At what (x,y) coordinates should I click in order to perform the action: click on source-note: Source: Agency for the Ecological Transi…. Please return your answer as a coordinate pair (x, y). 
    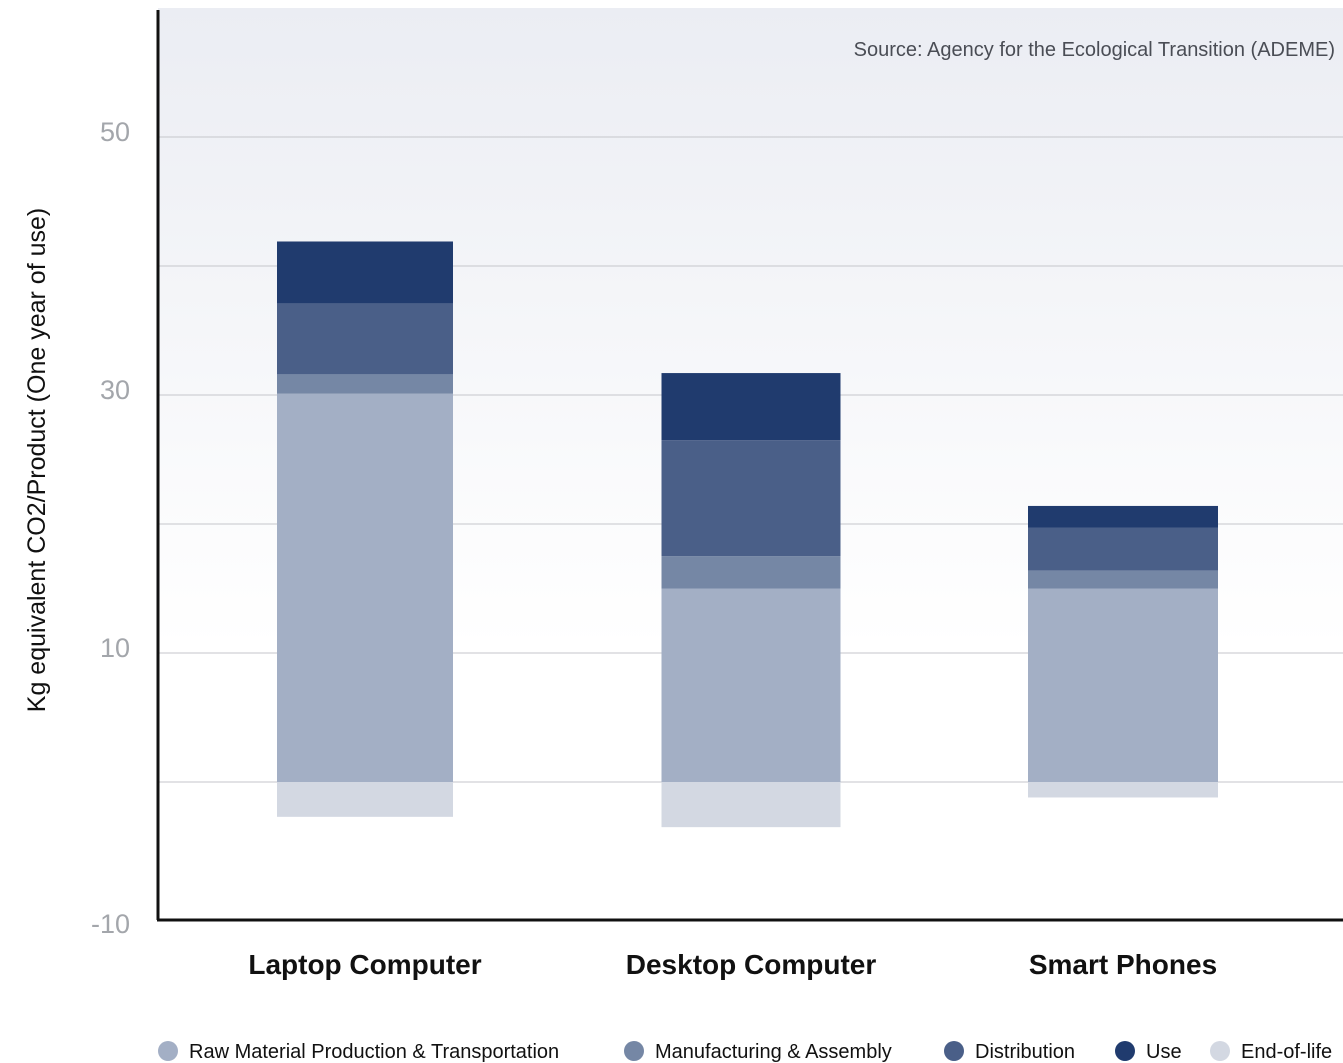
    Looking at the image, I should click on (1094, 50).